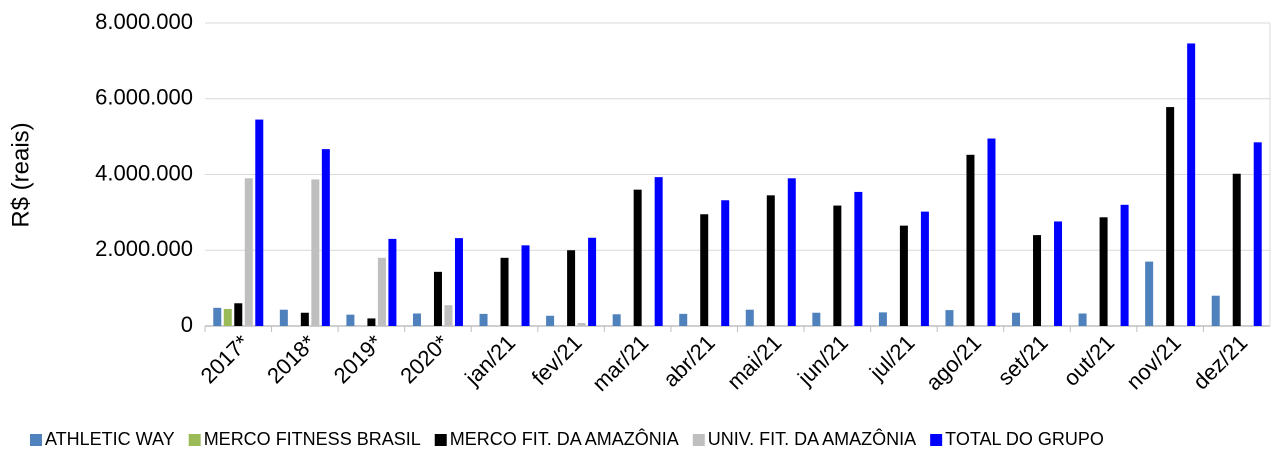  Describe the element at coordinates (144, 248) in the screenshot. I see `y-tick-label: 2.000.000` at that location.